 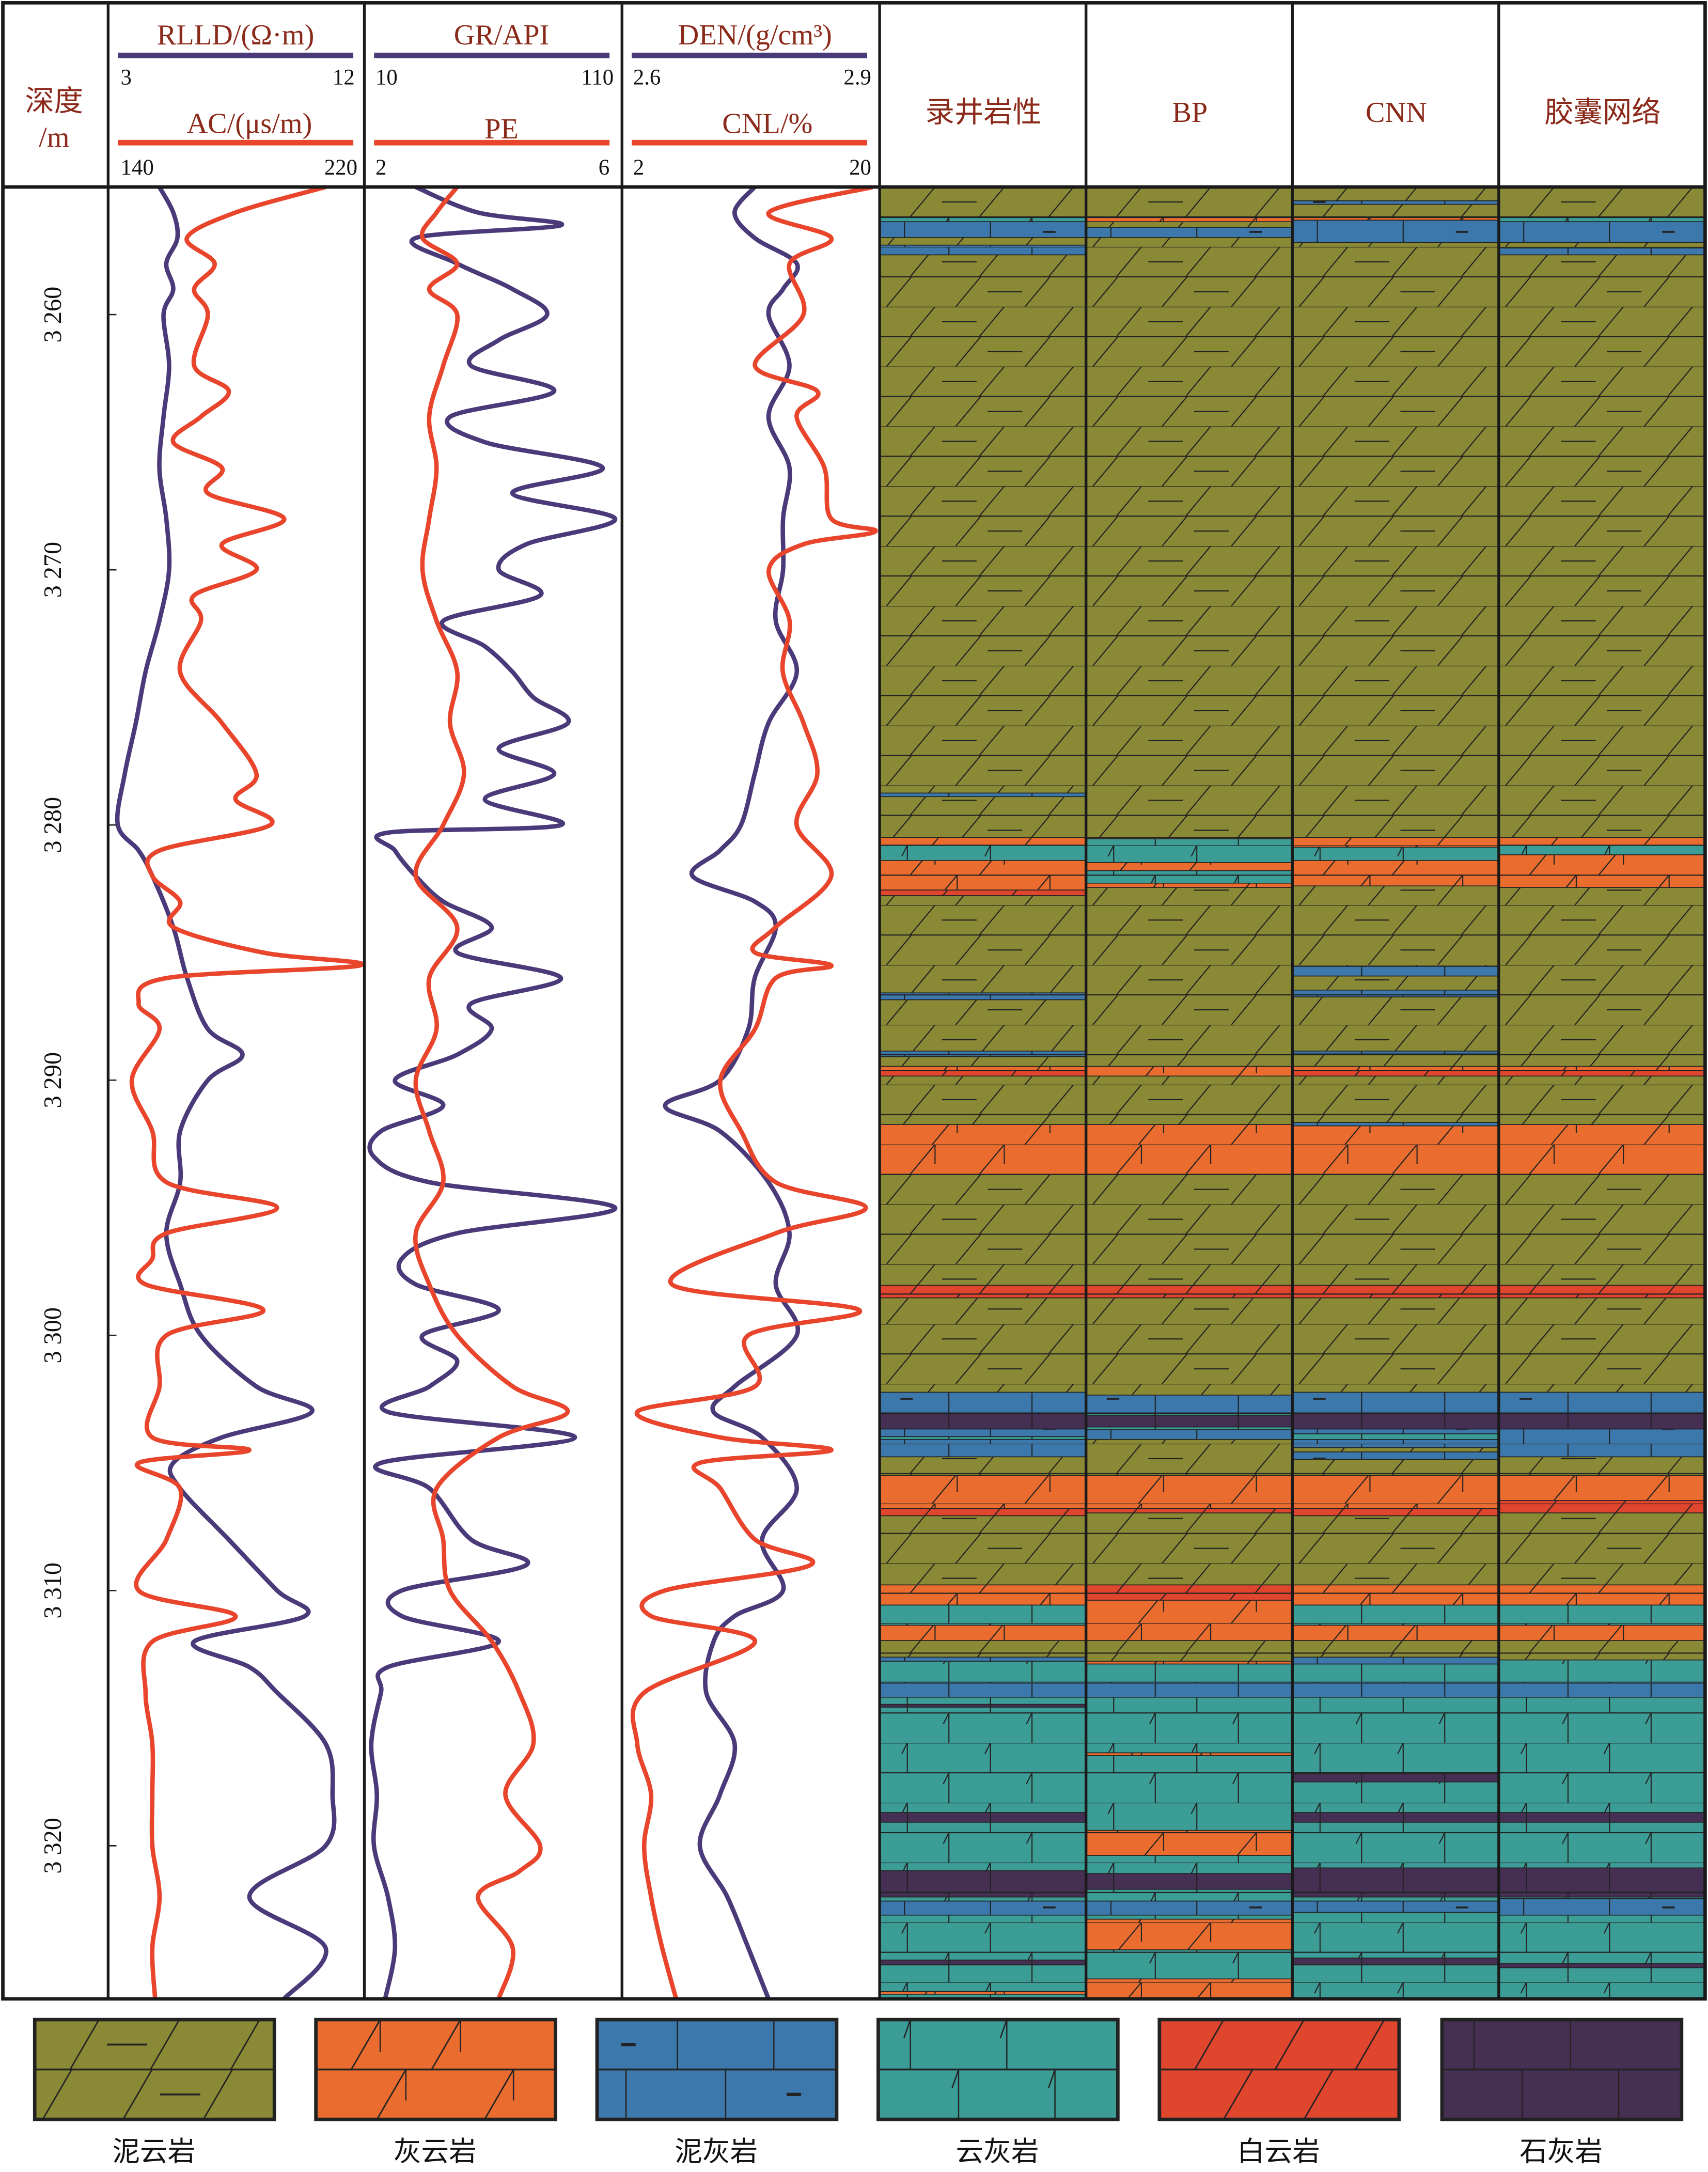 What do you see at coordinates (386, 78) in the screenshot?
I see `gr-min: 10` at bounding box center [386, 78].